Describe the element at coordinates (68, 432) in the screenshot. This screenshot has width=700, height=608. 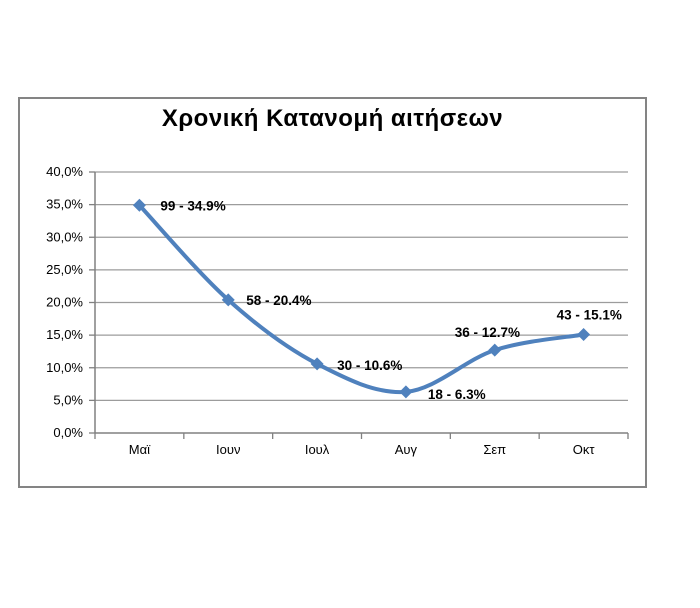
I see `y-axis-tick-label: 0,0%` at that location.